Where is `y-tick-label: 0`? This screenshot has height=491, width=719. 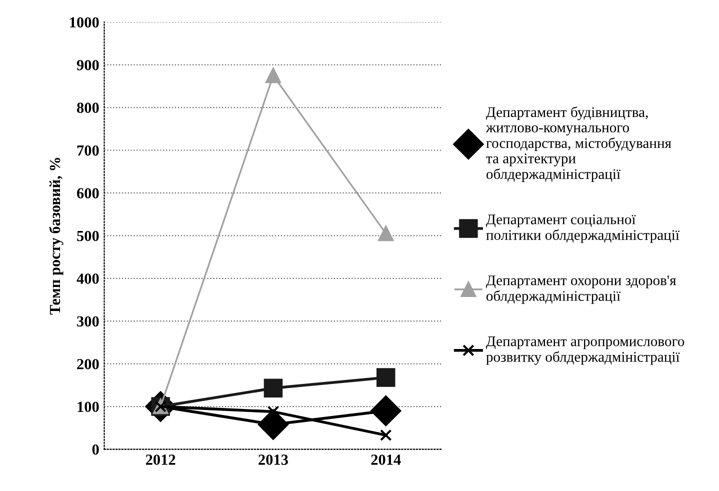
y-tick-label: 0 is located at coordinates (95, 449).